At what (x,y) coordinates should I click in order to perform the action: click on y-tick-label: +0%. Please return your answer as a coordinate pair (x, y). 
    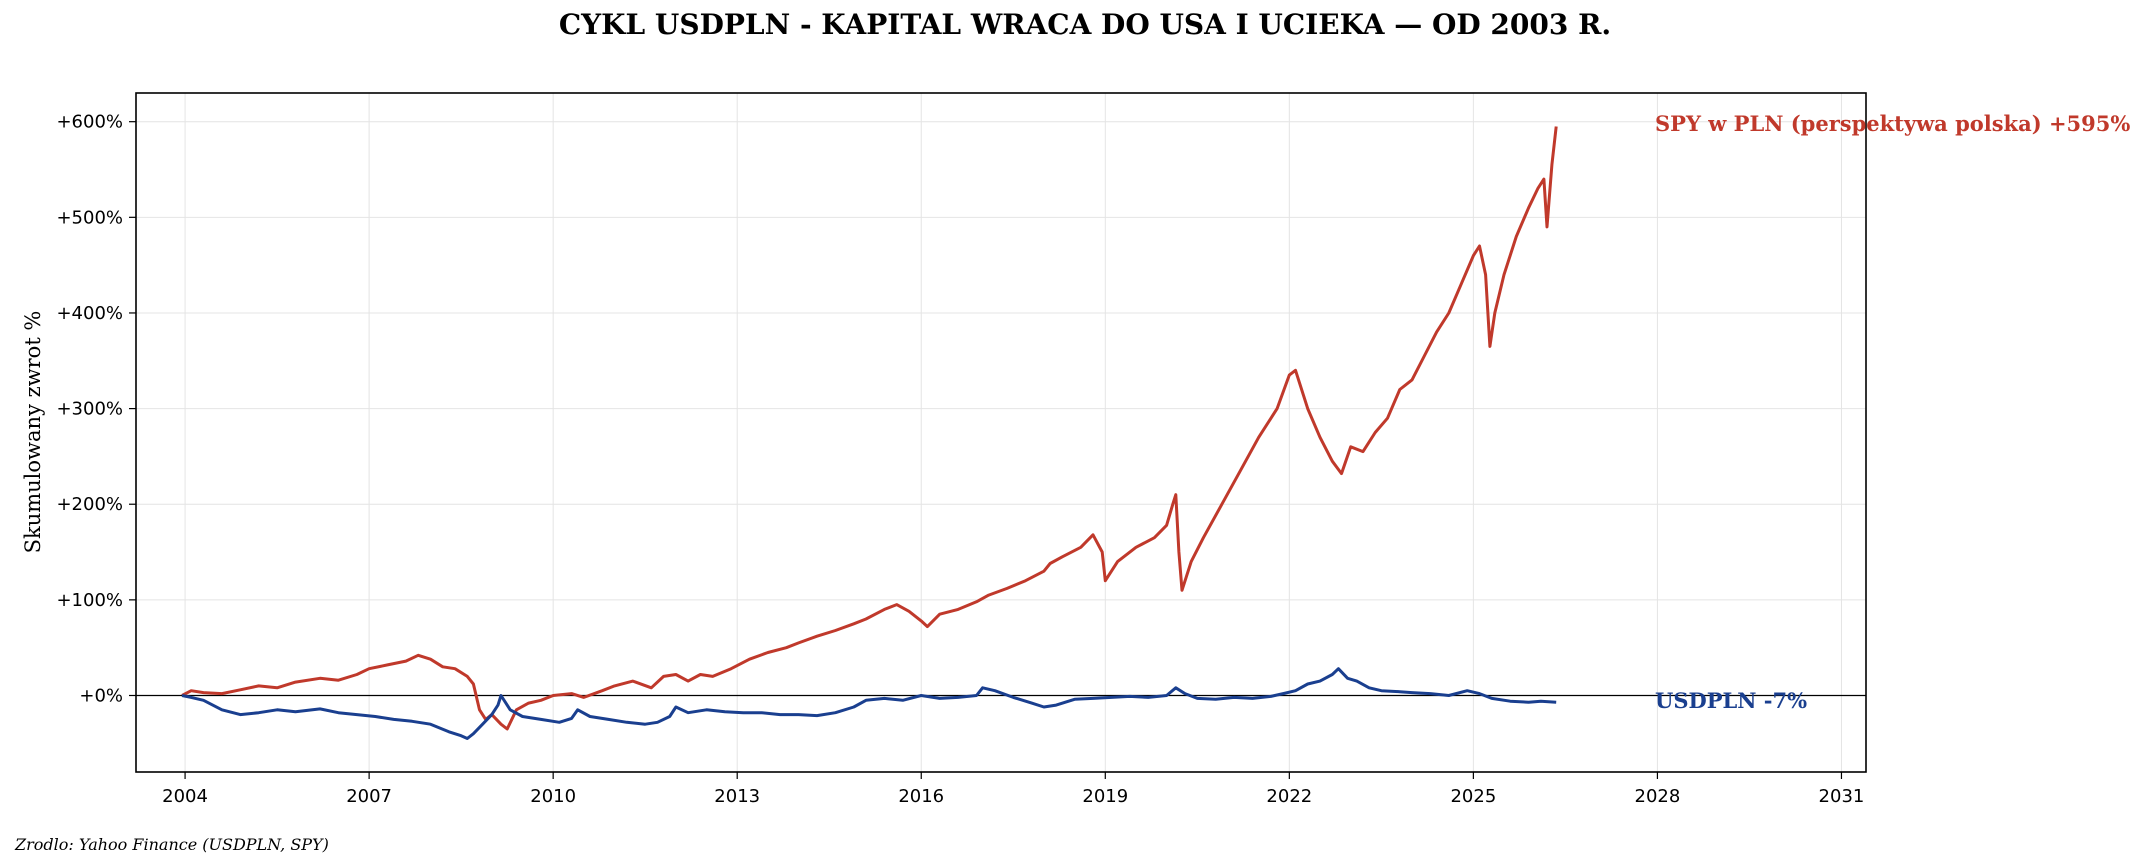
    Looking at the image, I should click on (101, 695).